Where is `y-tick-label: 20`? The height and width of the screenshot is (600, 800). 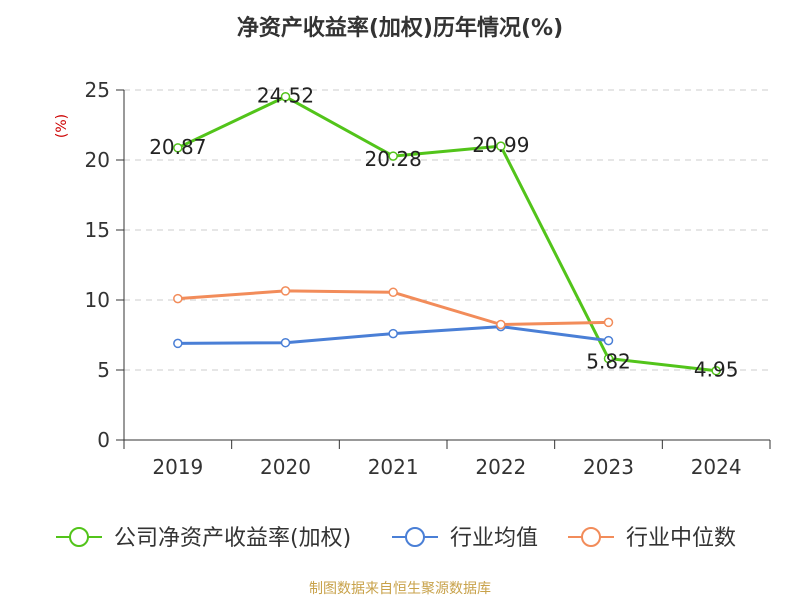 y-tick-label: 20 is located at coordinates (97, 160).